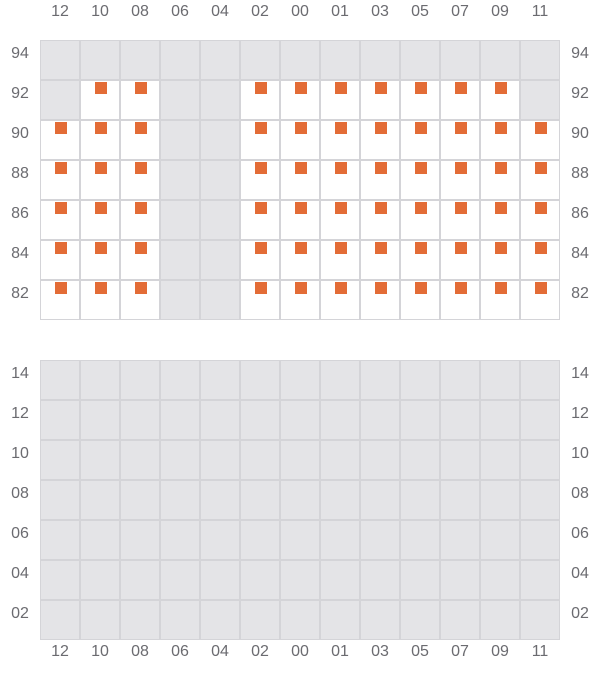 This screenshot has height=680, width=600. I want to click on row-label-right: 92, so click(580, 93).